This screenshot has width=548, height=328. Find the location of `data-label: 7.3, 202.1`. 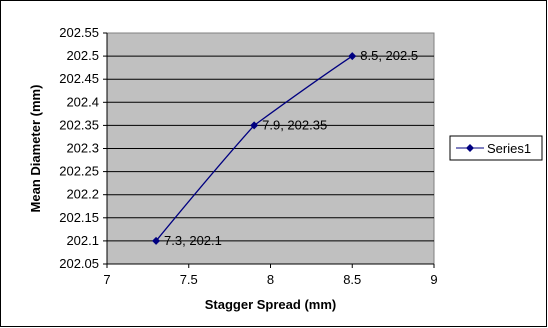

data-label: 7.3, 202.1 is located at coordinates (193, 240).